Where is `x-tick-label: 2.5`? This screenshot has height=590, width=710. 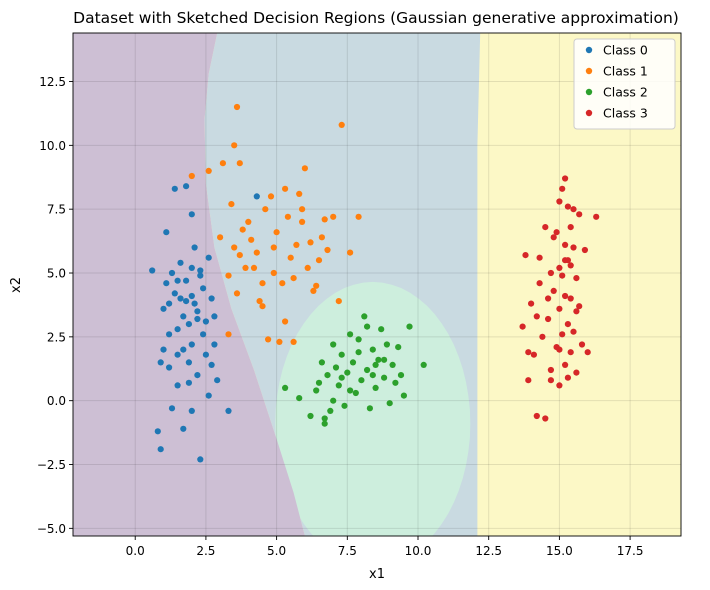
x-tick-label: 2.5 is located at coordinates (205, 551).